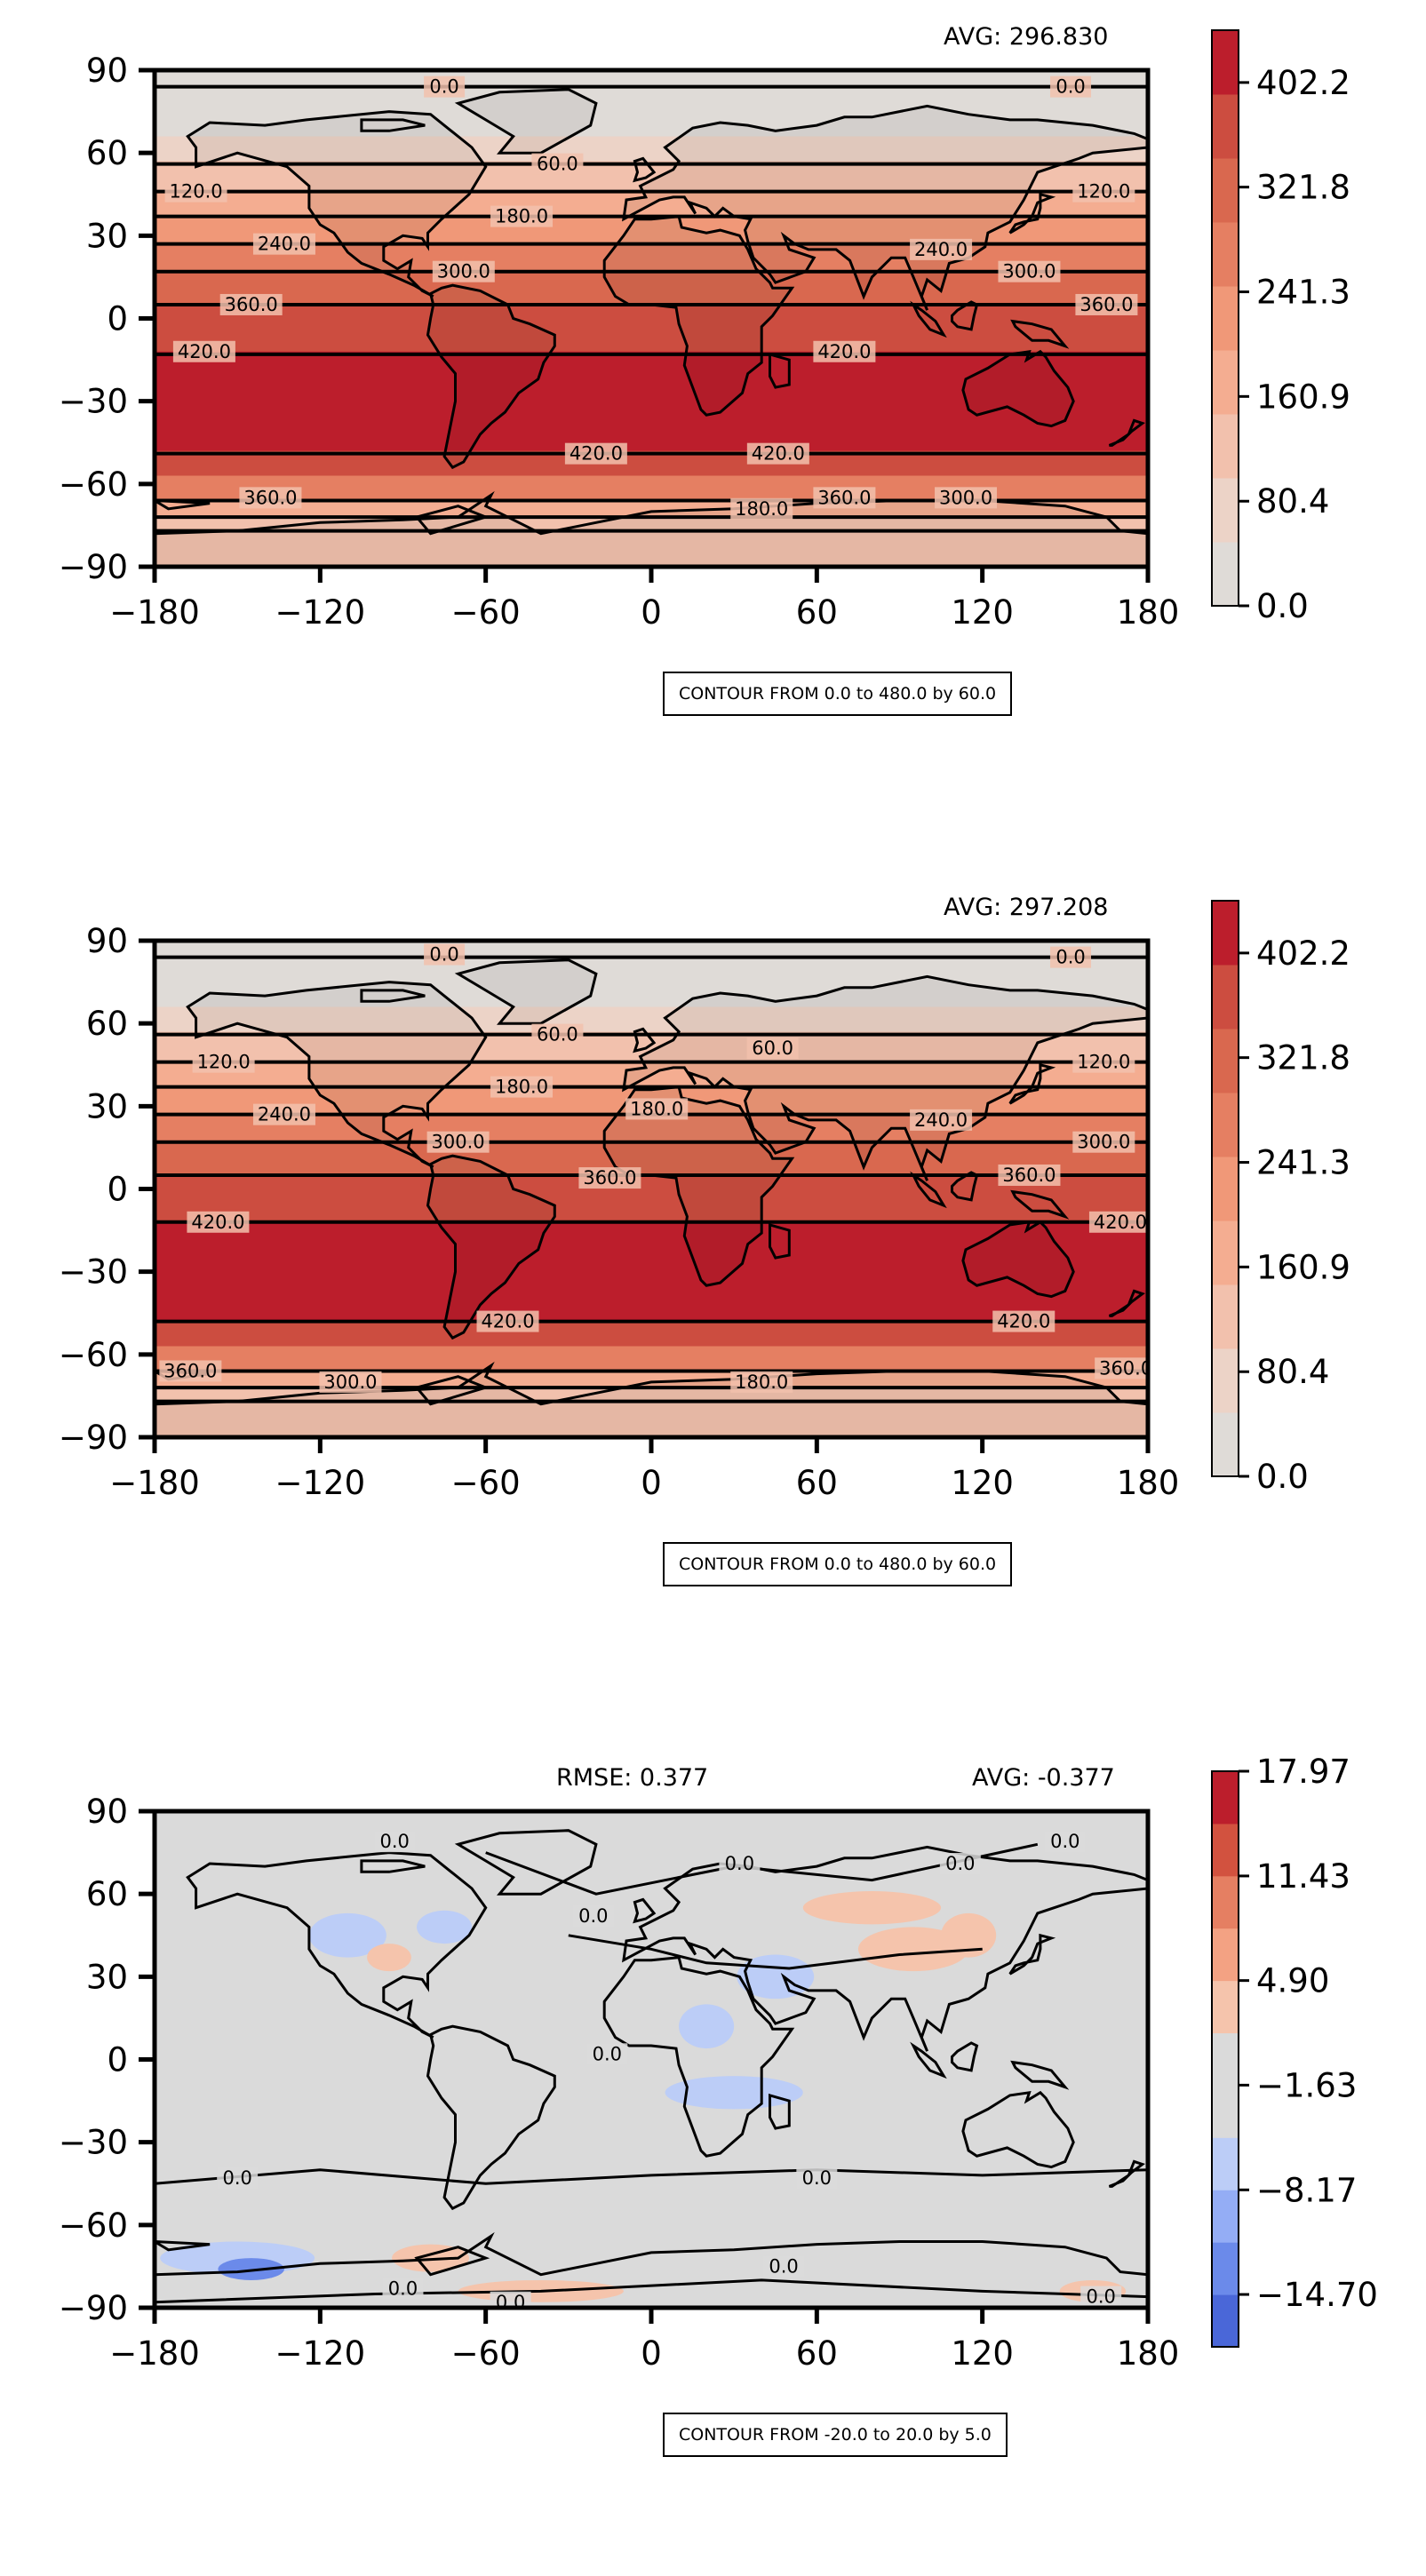 The width and height of the screenshot is (1426, 2576). What do you see at coordinates (1306, 2190) in the screenshot?
I see `colorbar-tick-label: −8.17` at bounding box center [1306, 2190].